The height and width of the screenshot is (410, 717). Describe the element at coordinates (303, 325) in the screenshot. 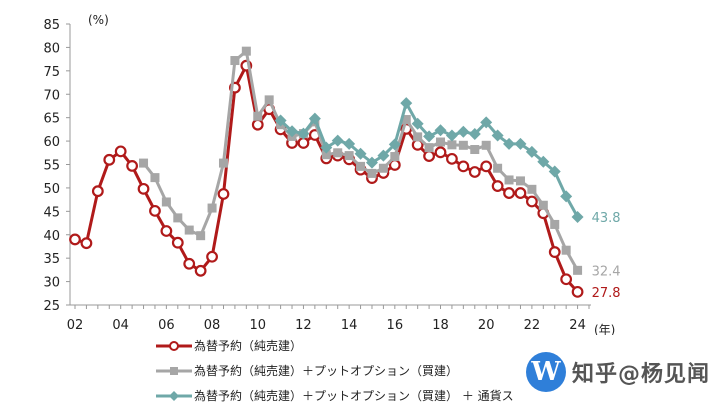

I see `x-tick-label: 12` at that location.